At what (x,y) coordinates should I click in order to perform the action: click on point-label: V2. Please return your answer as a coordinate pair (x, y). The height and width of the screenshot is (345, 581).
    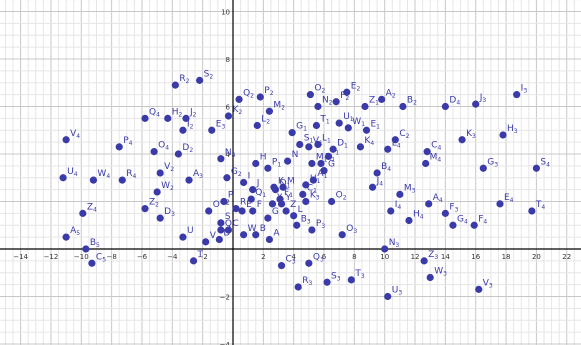
    Looking at the image, I should click on (169, 167).